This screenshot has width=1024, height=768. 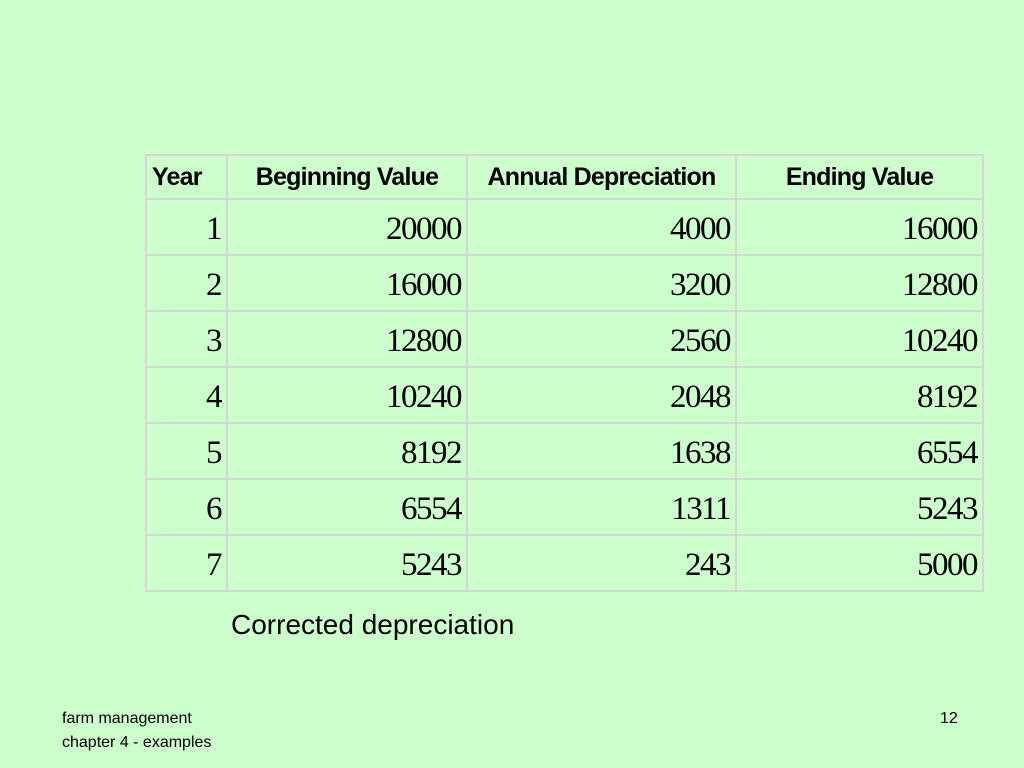 What do you see at coordinates (347, 563) in the screenshot?
I see `cell-beginning-value: 5243` at bounding box center [347, 563].